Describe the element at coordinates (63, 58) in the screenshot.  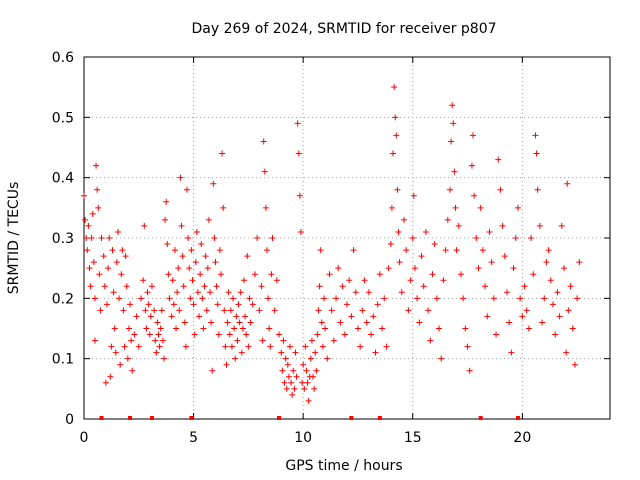
I see `y-tick-label: 0.6` at that location.